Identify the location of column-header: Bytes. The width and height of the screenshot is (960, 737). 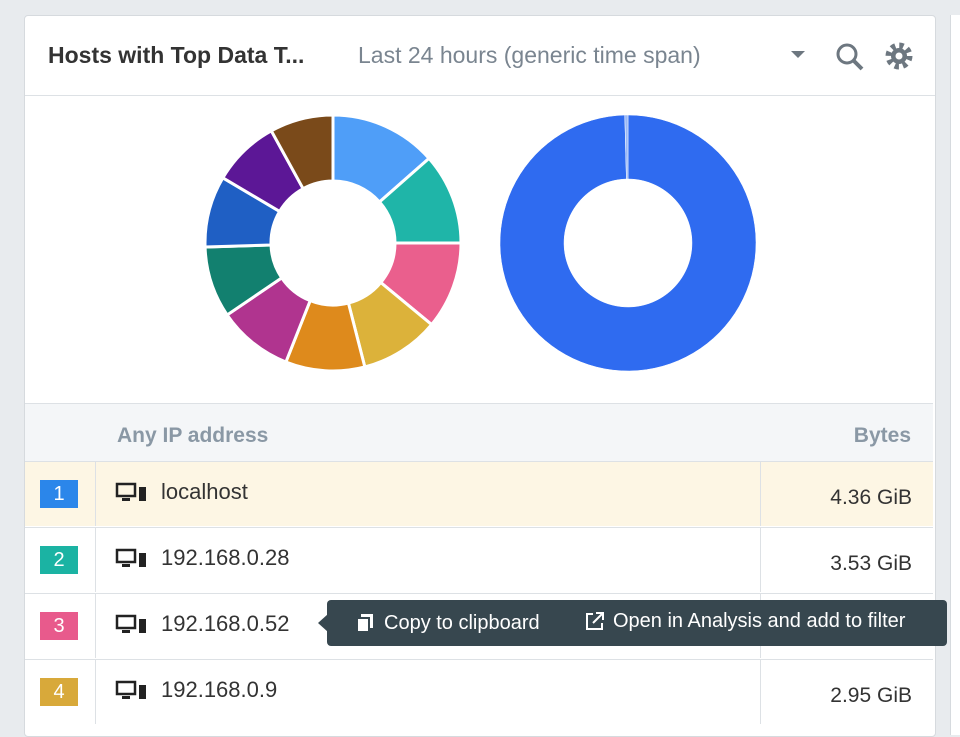
(882, 435).